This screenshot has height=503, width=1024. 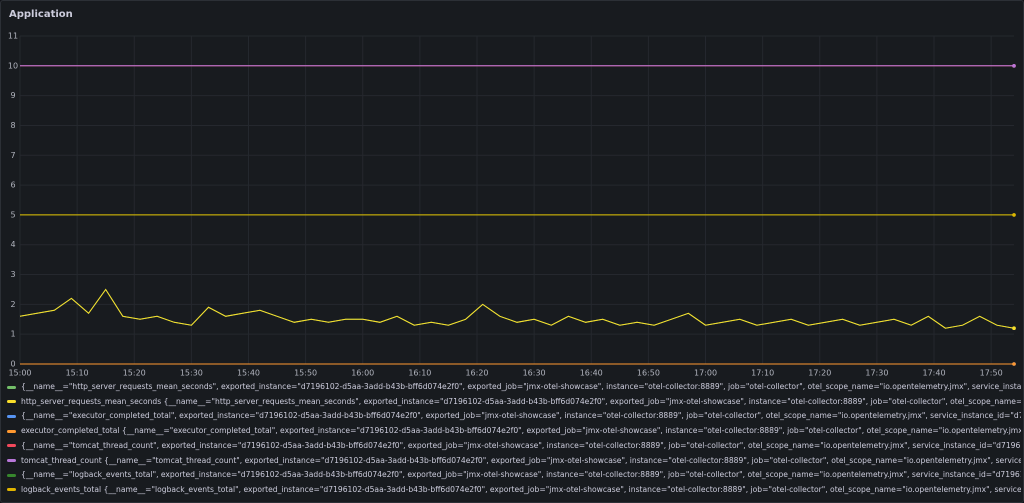 I want to click on x-tick-label: 15:00, so click(x=19, y=373).